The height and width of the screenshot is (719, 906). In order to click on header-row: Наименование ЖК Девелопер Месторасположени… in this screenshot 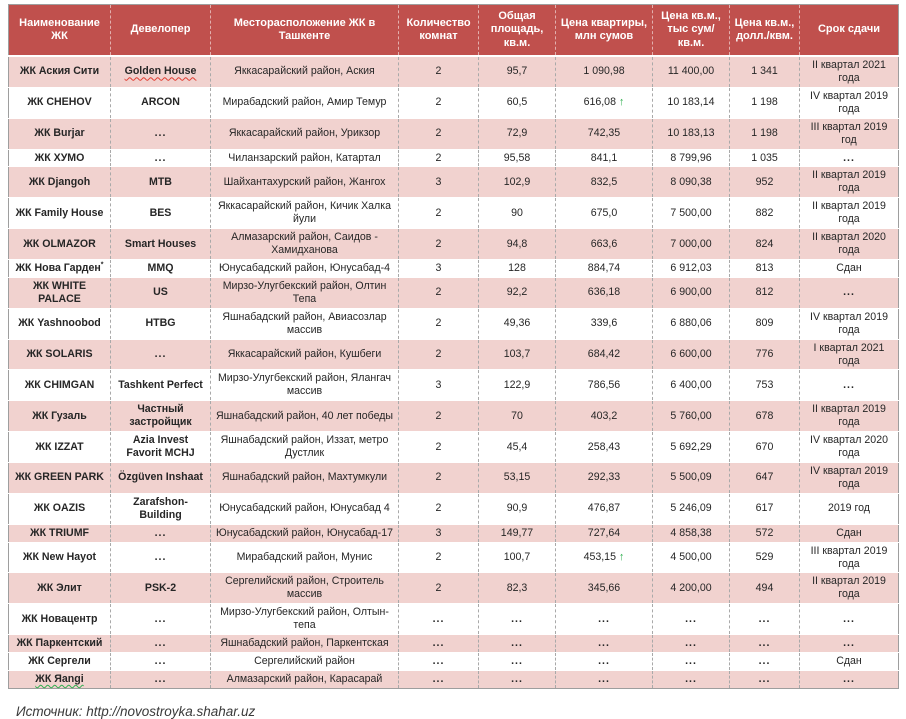, I will do `click(453, 30)`.